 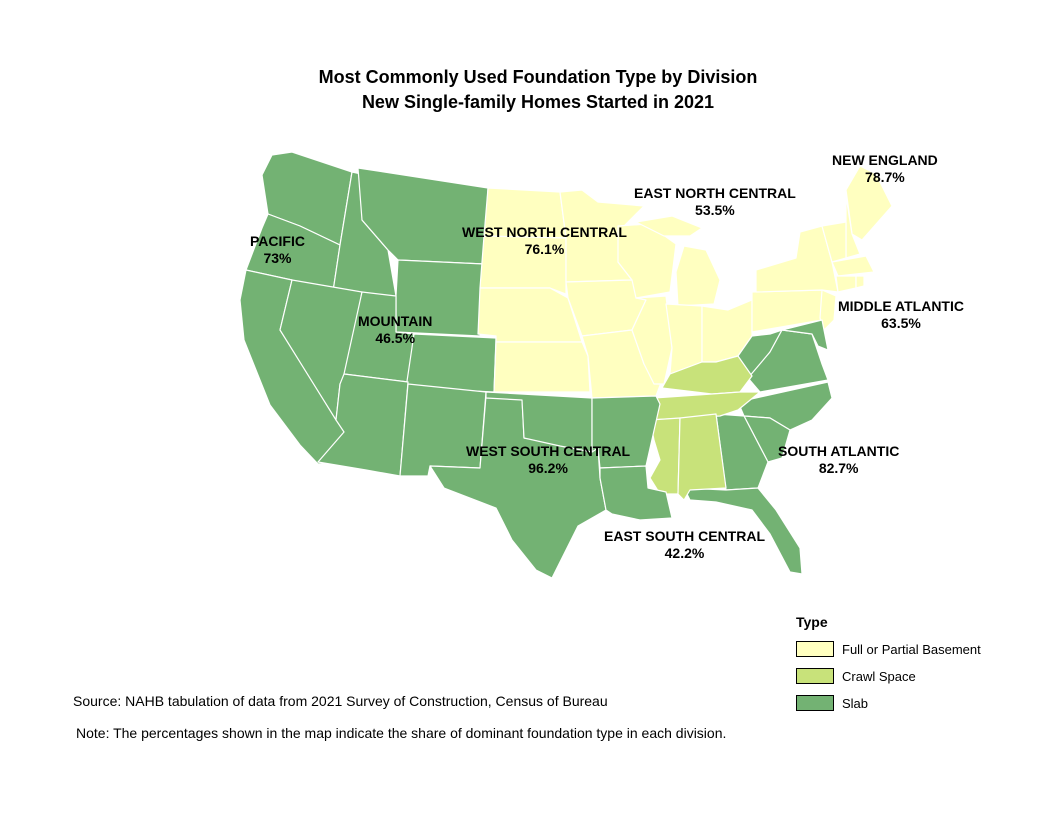 I want to click on region-name: SOUTH ATLANTIC, so click(x=839, y=451).